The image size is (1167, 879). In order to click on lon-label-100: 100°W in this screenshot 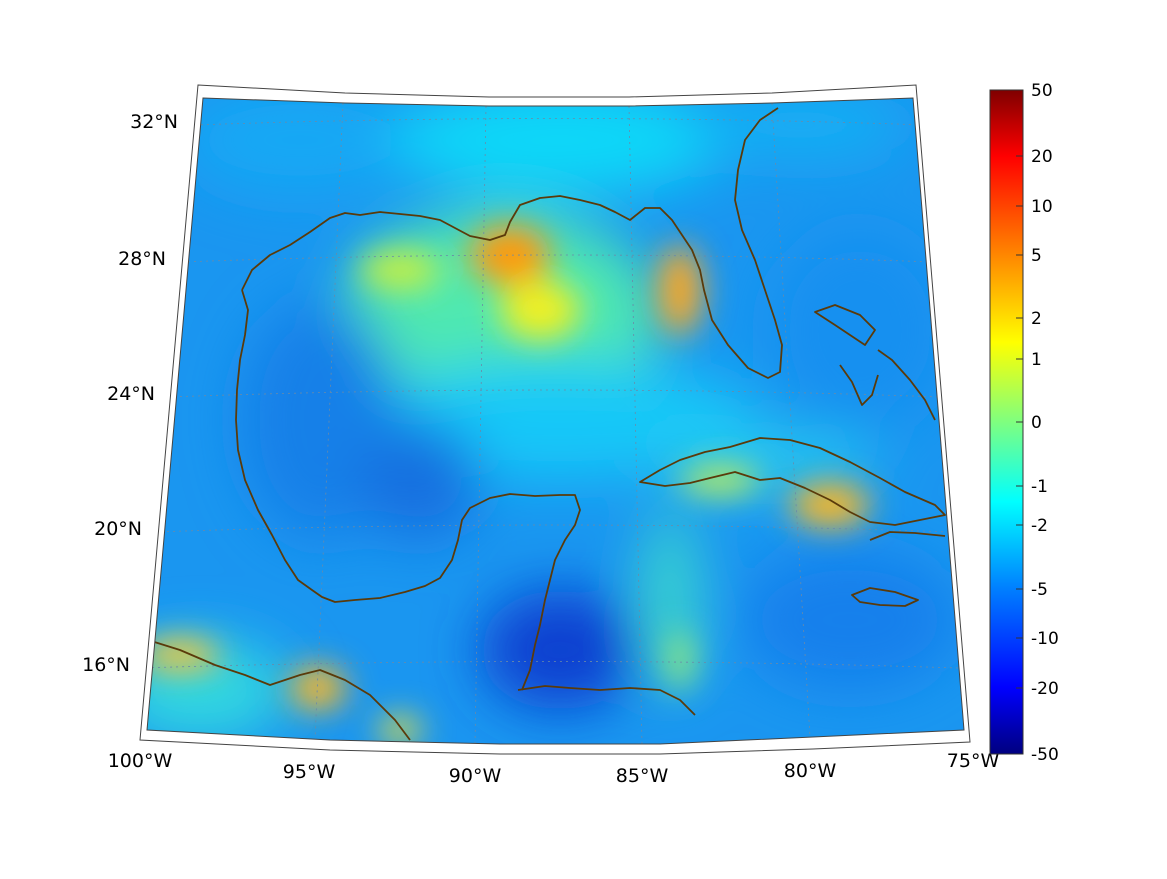, I will do `click(140, 761)`.